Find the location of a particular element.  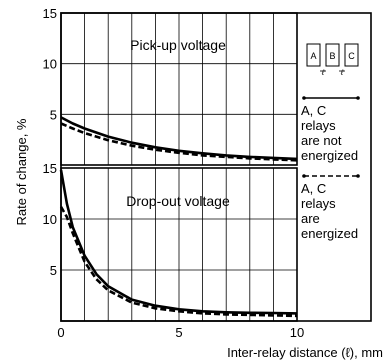

legend-dashed-entry: A, C relays are energized is located at coordinates (330, 207).